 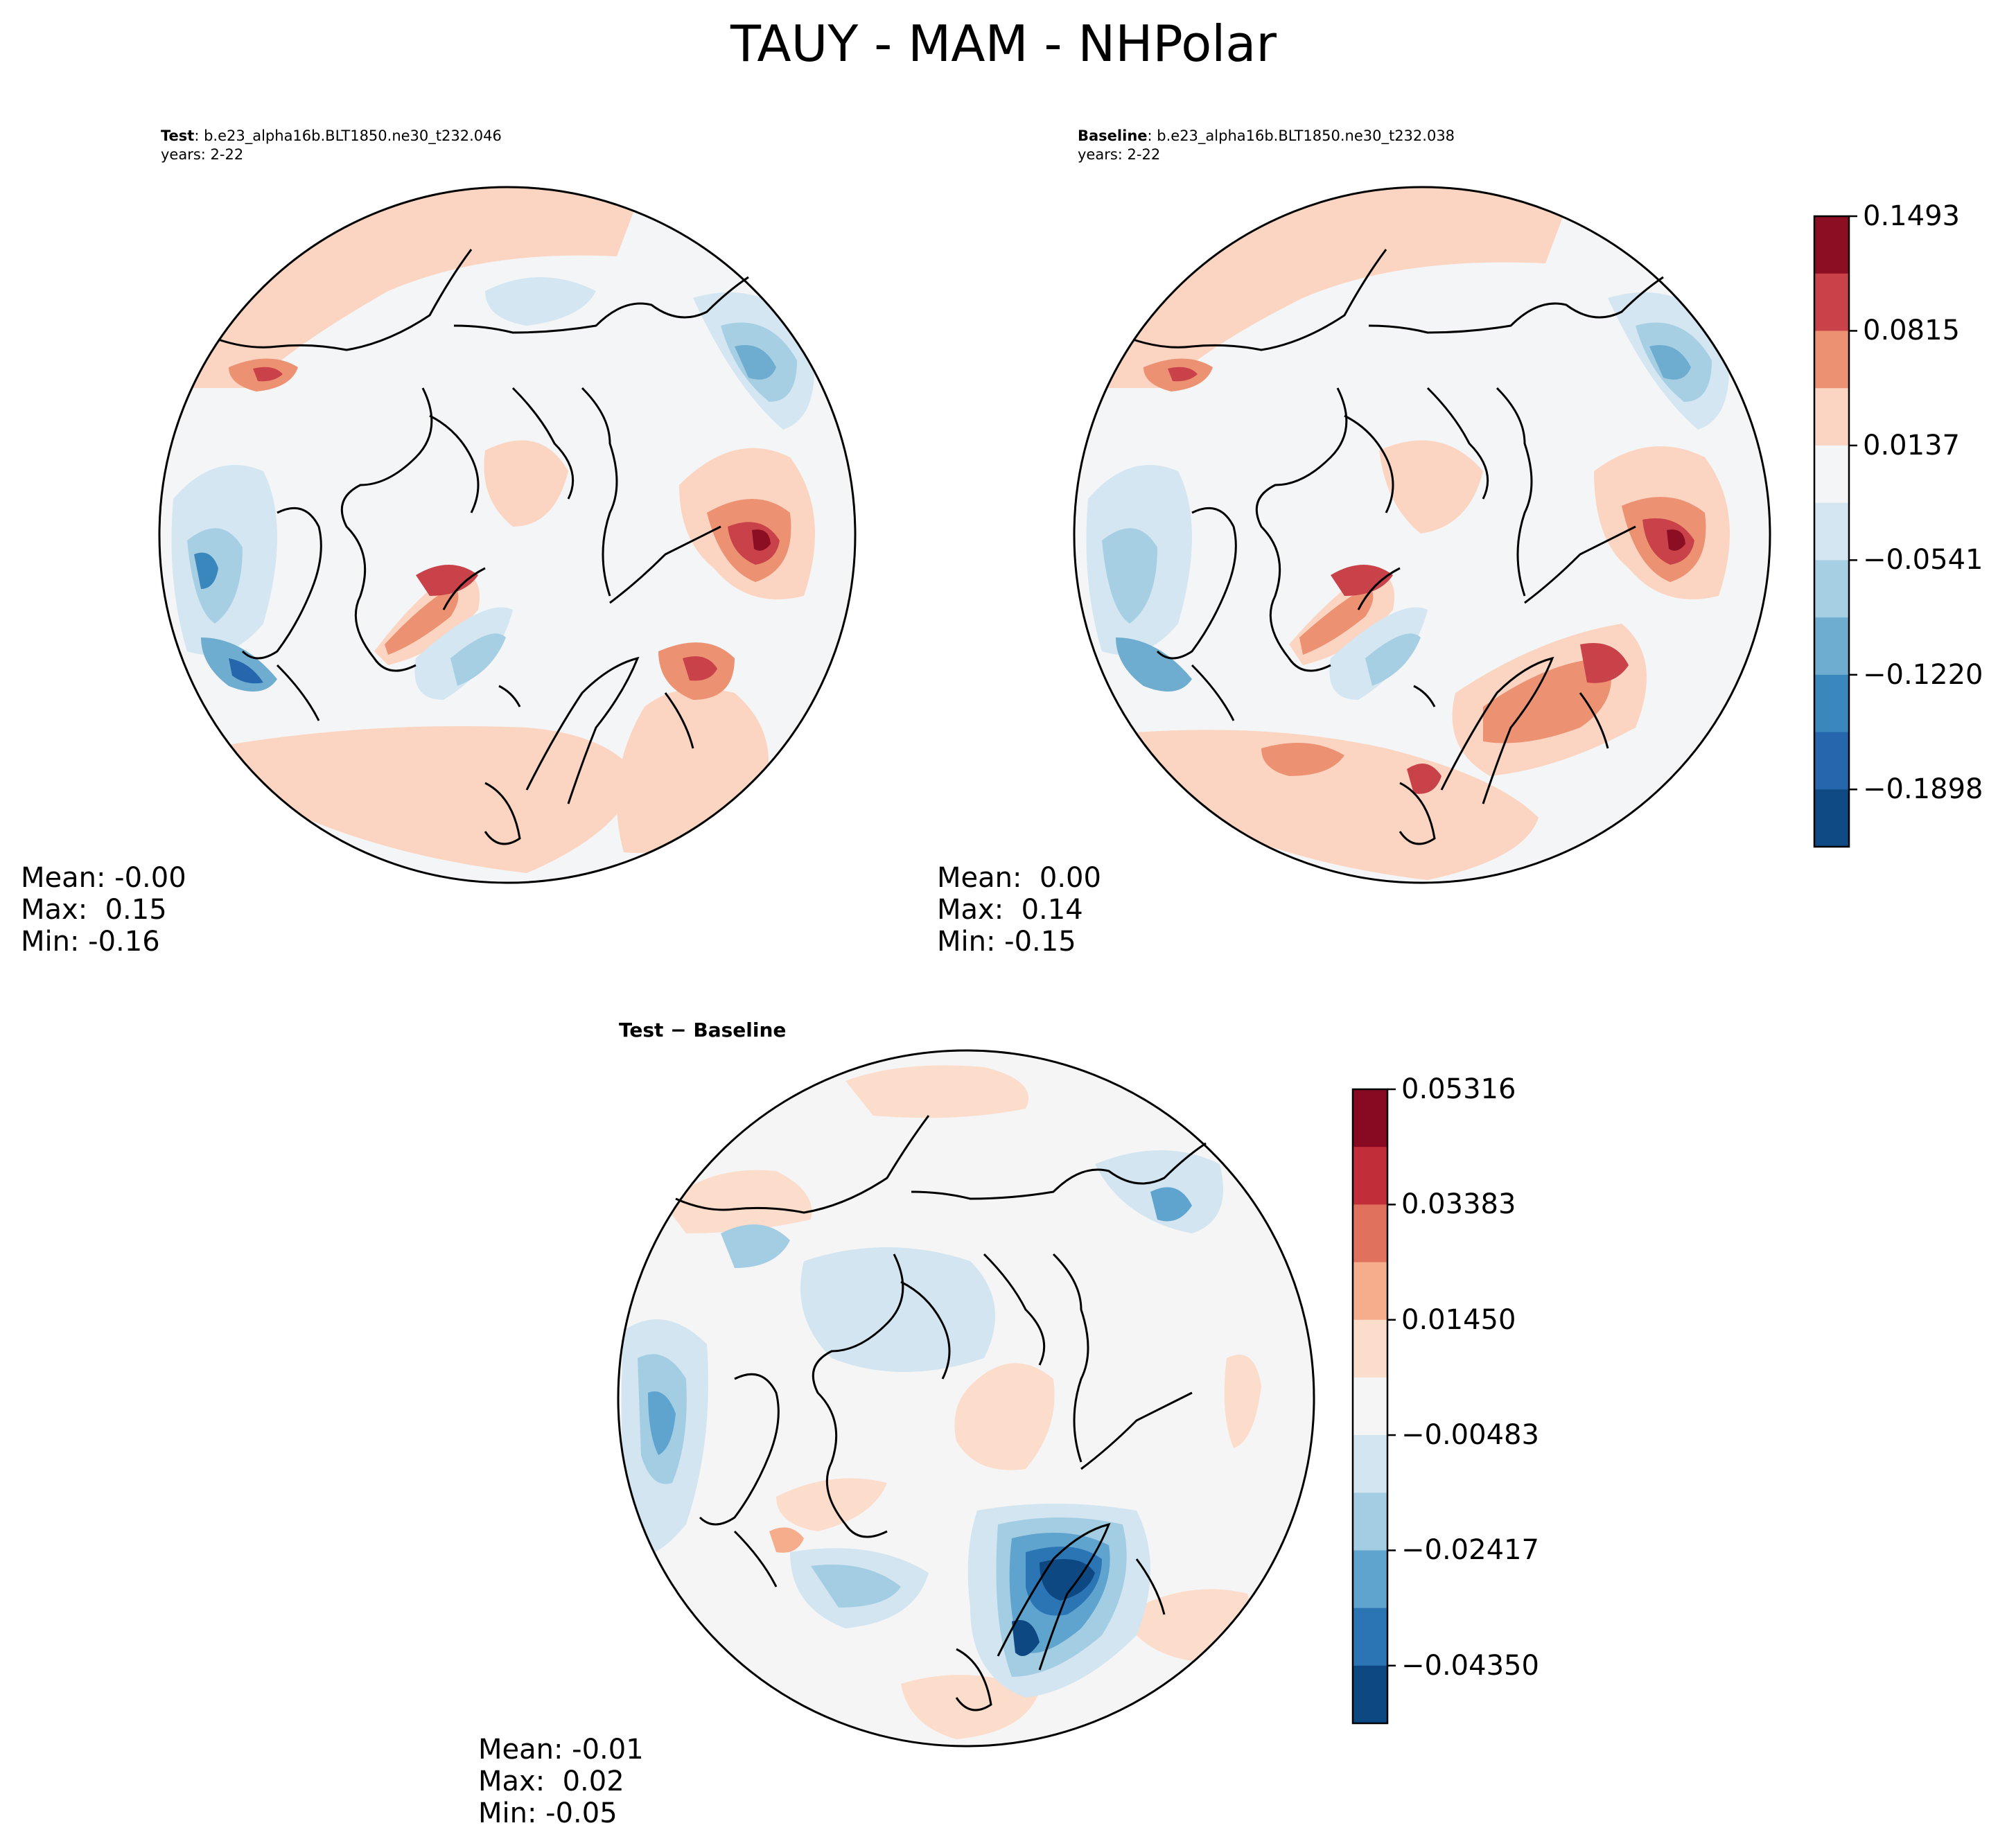 I want to click on main-colorbar-tick-label: −0.0541, so click(x=1923, y=560).